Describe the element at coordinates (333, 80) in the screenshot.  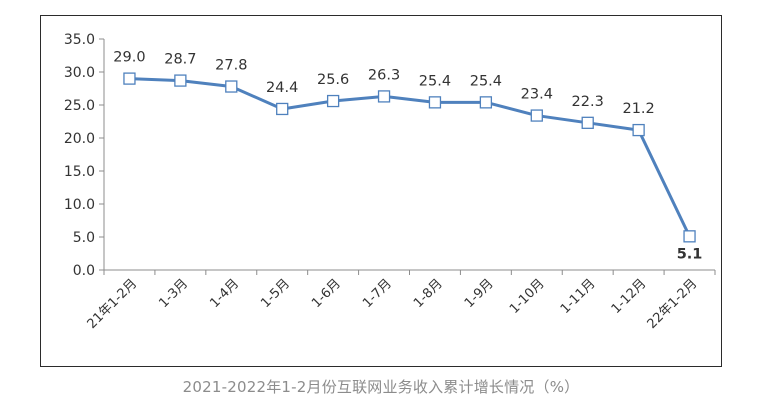
I see `data-label: 25.6` at that location.